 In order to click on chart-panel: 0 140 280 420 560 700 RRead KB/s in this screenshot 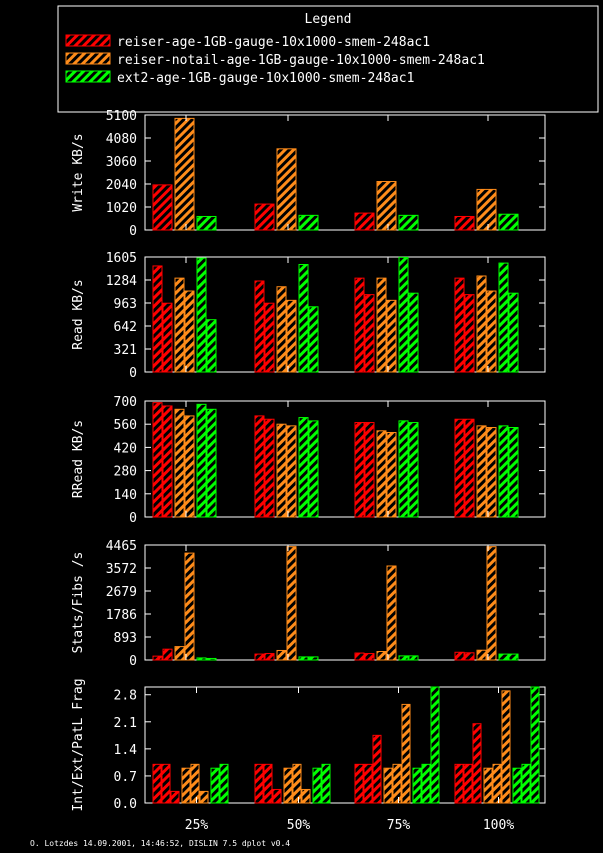, I will do `click(308, 460)`.